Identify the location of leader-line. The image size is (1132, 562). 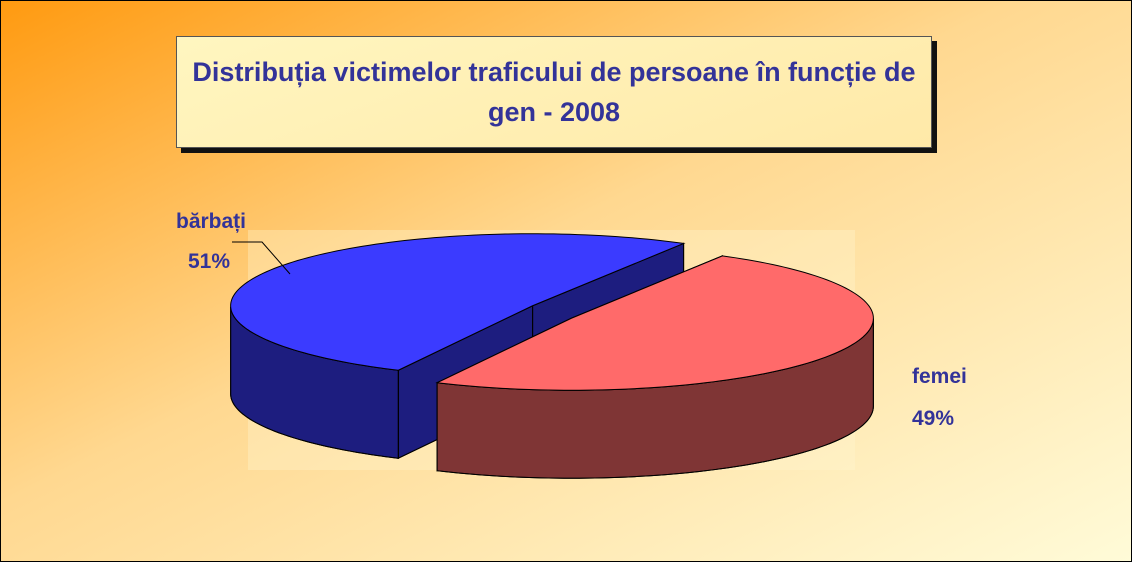
(261, 258).